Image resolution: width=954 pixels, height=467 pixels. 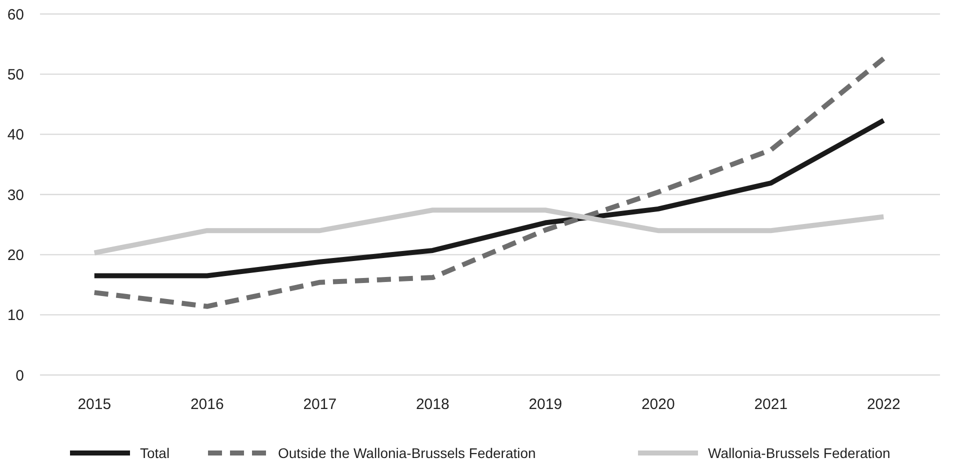 I want to click on x-tick-label: 2015, so click(x=95, y=404).